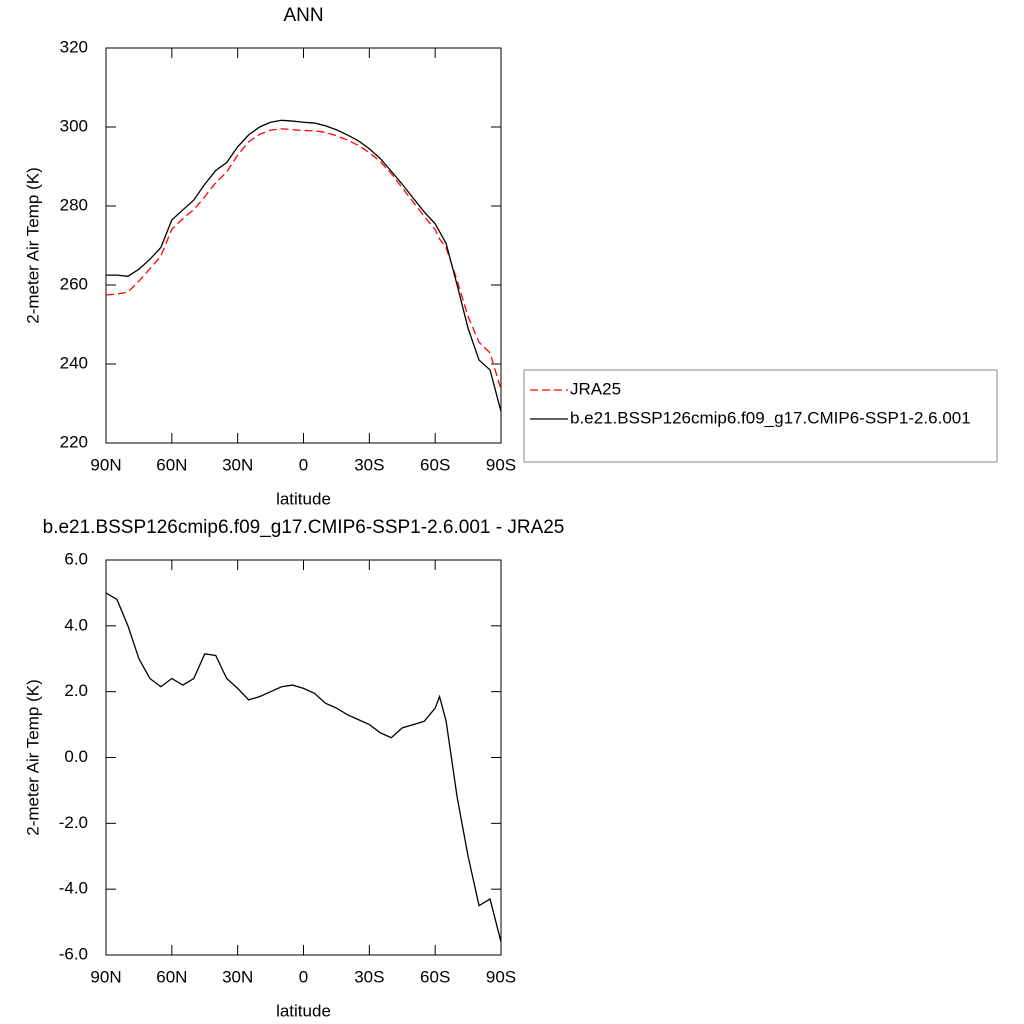 The height and width of the screenshot is (1024, 1024). I want to click on y-tick-label: -6.0, so click(73, 953).